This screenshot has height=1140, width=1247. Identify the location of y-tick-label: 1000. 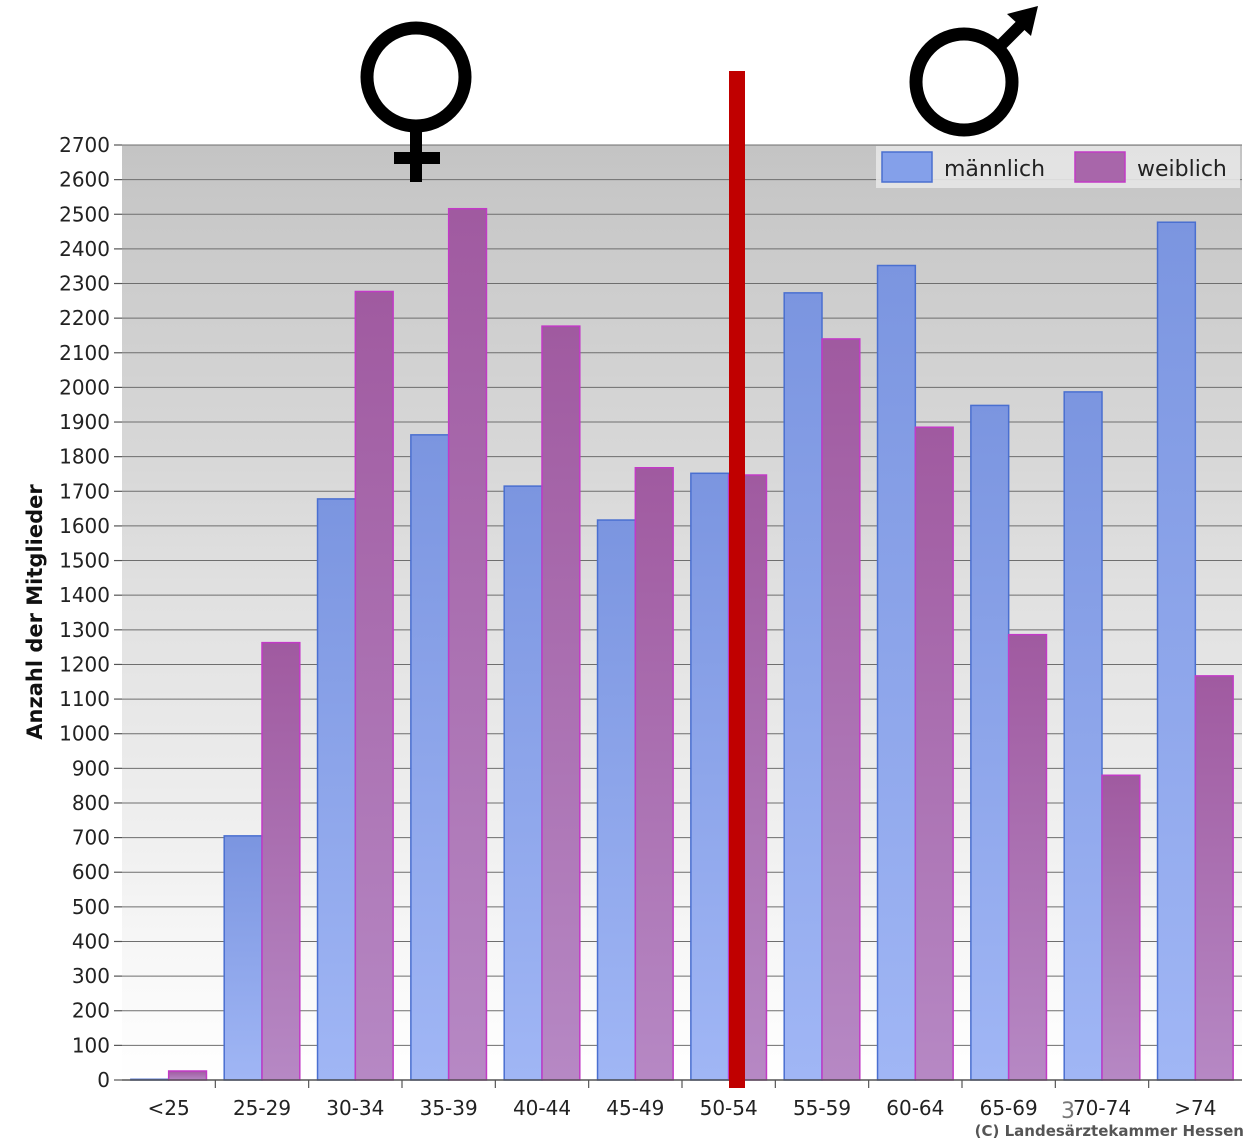
(84, 734).